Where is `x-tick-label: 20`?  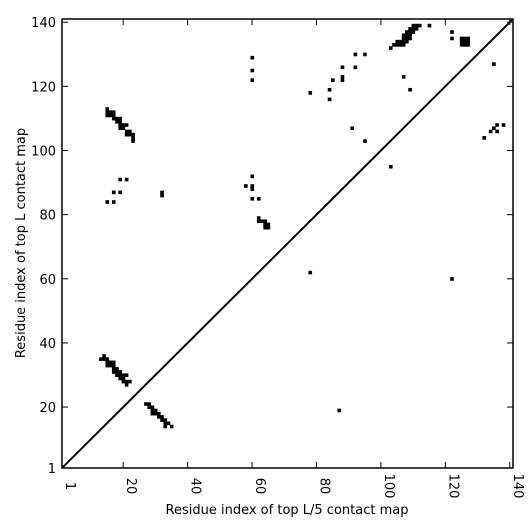 x-tick-label: 20 is located at coordinates (130, 486).